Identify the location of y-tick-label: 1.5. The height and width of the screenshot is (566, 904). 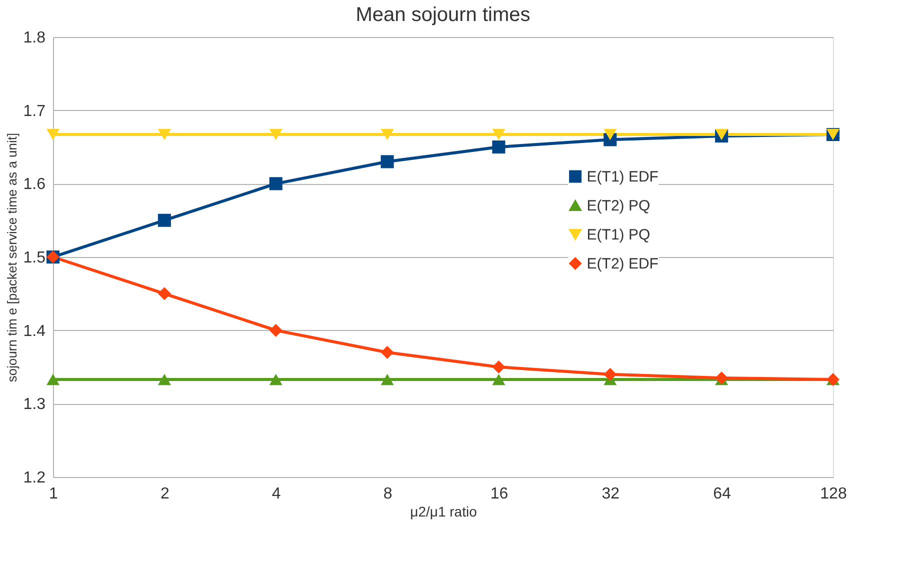
(34, 258).